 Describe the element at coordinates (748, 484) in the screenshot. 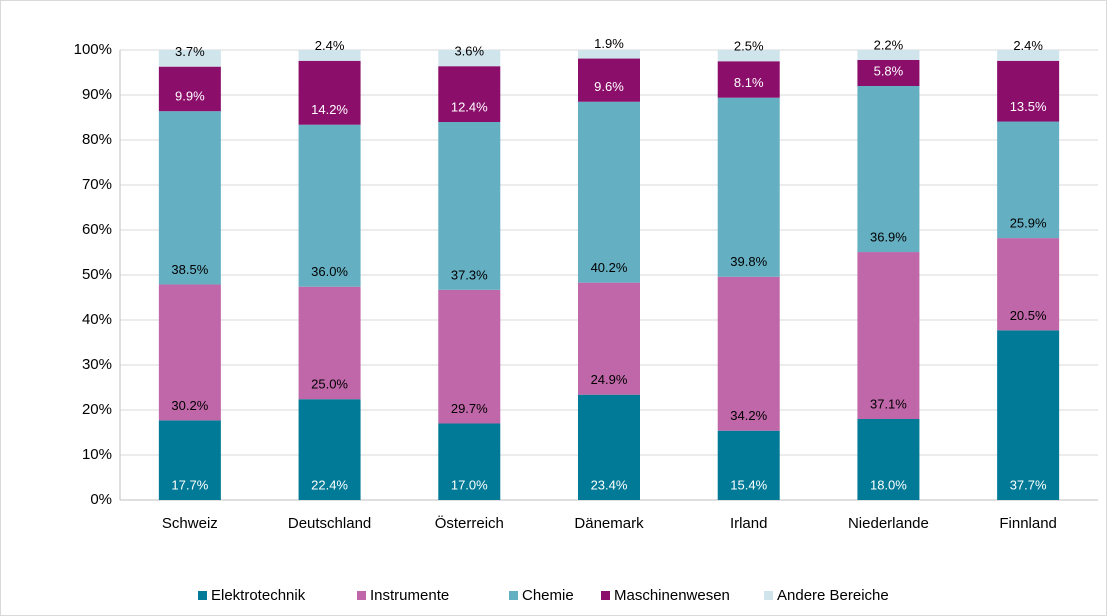

I see `data-label: 15.4%` at that location.